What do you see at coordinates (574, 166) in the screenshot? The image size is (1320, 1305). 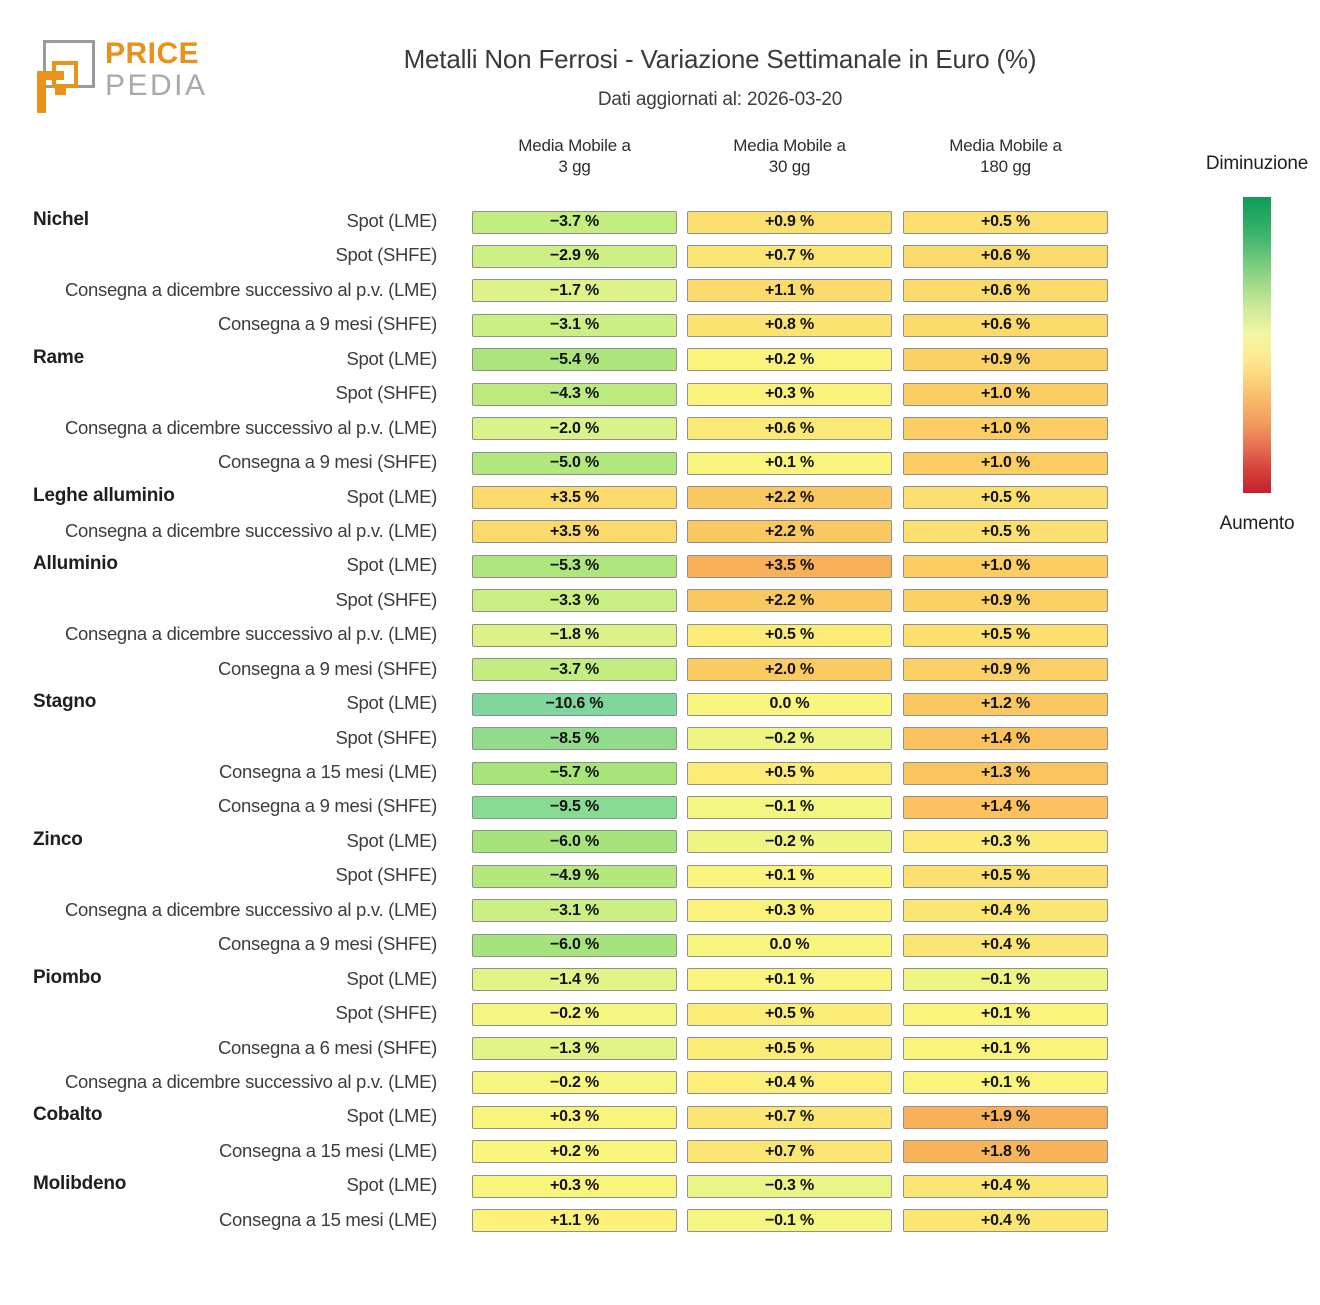 I see `column-header-3gg-line2: 3 gg` at bounding box center [574, 166].